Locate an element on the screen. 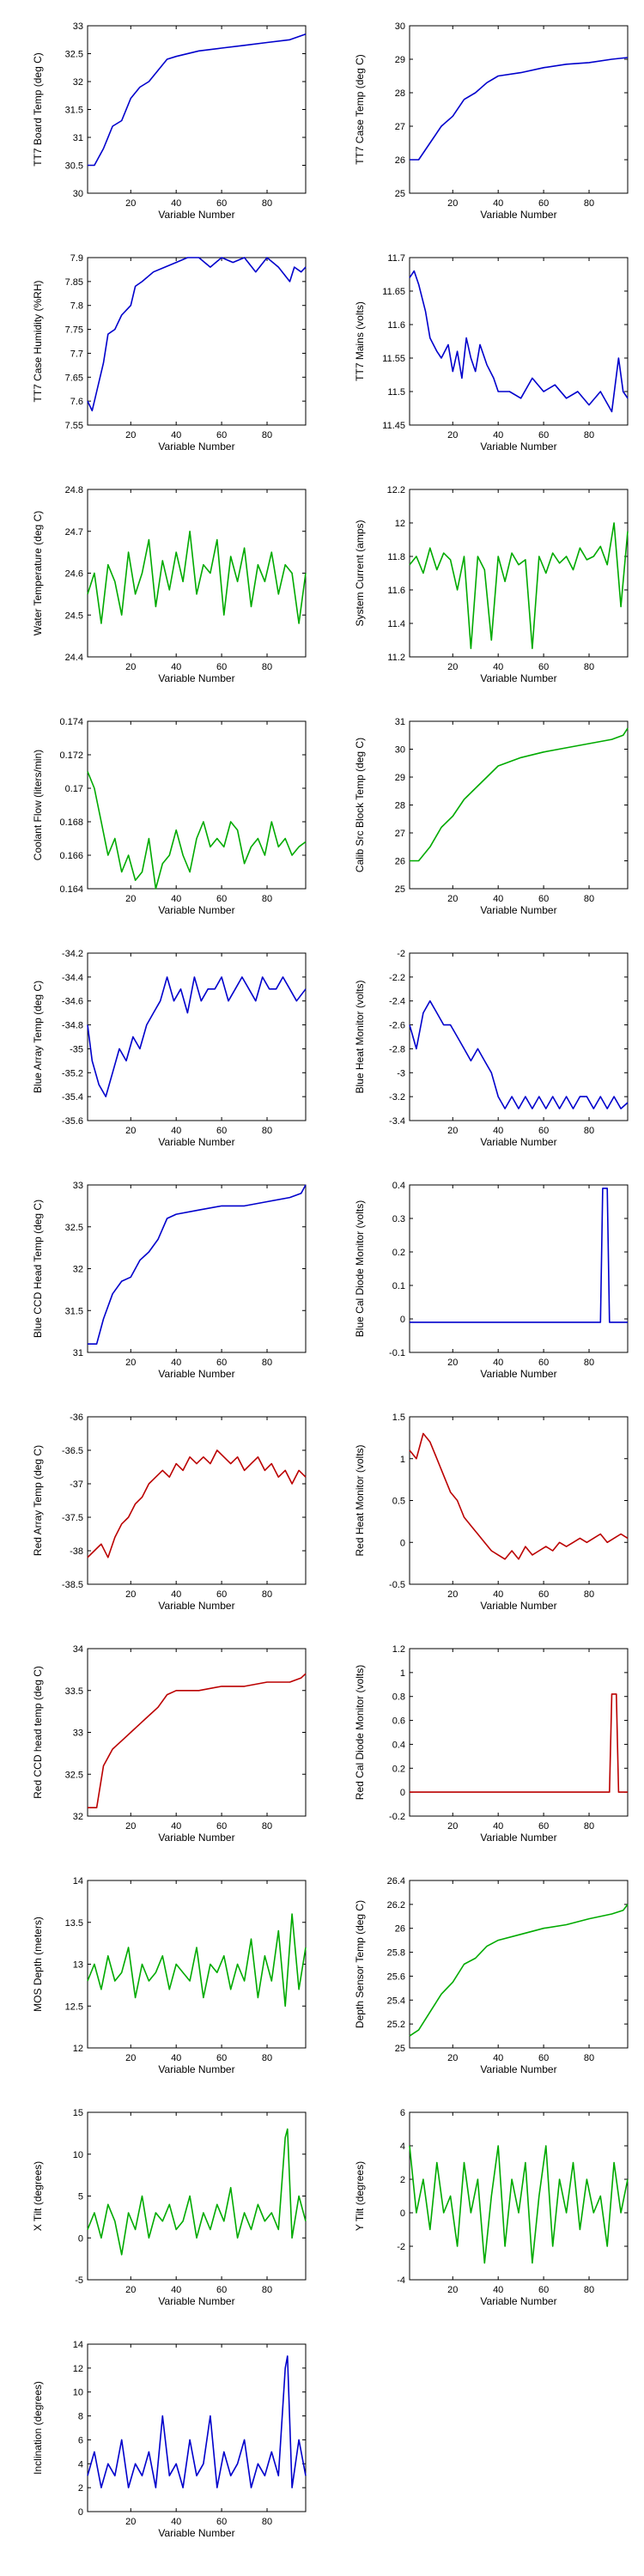 The width and height of the screenshot is (644, 2576). y-tick-label: 10 is located at coordinates (78, 2393).